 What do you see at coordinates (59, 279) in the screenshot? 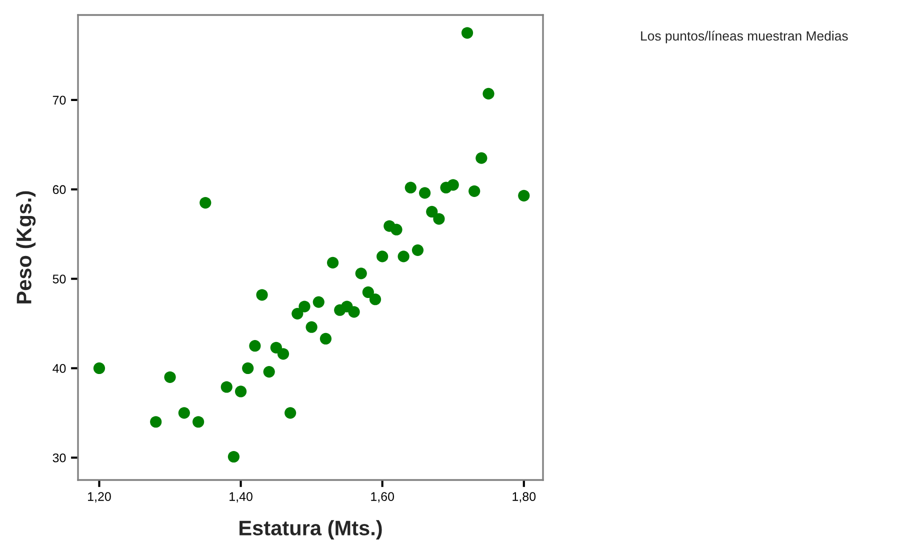
I see `y-tick-label: 50` at bounding box center [59, 279].